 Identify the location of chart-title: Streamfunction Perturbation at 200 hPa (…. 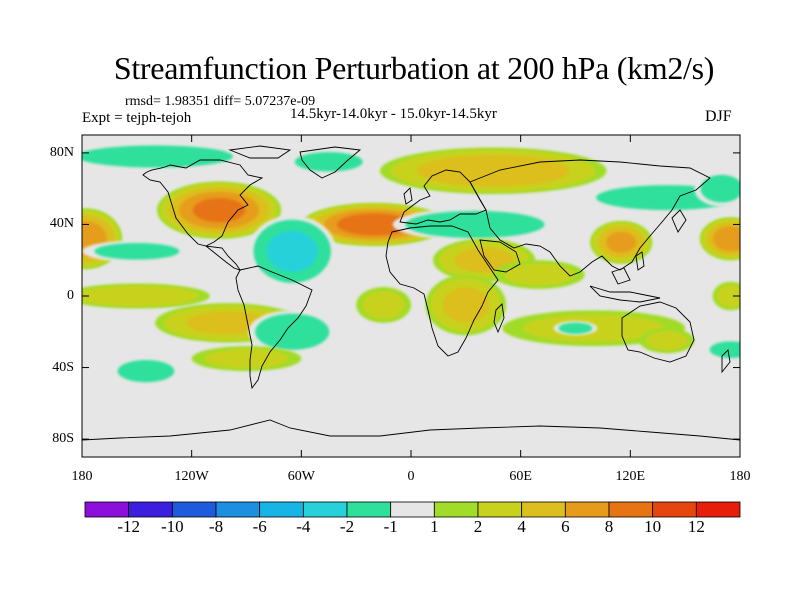
(414, 68).